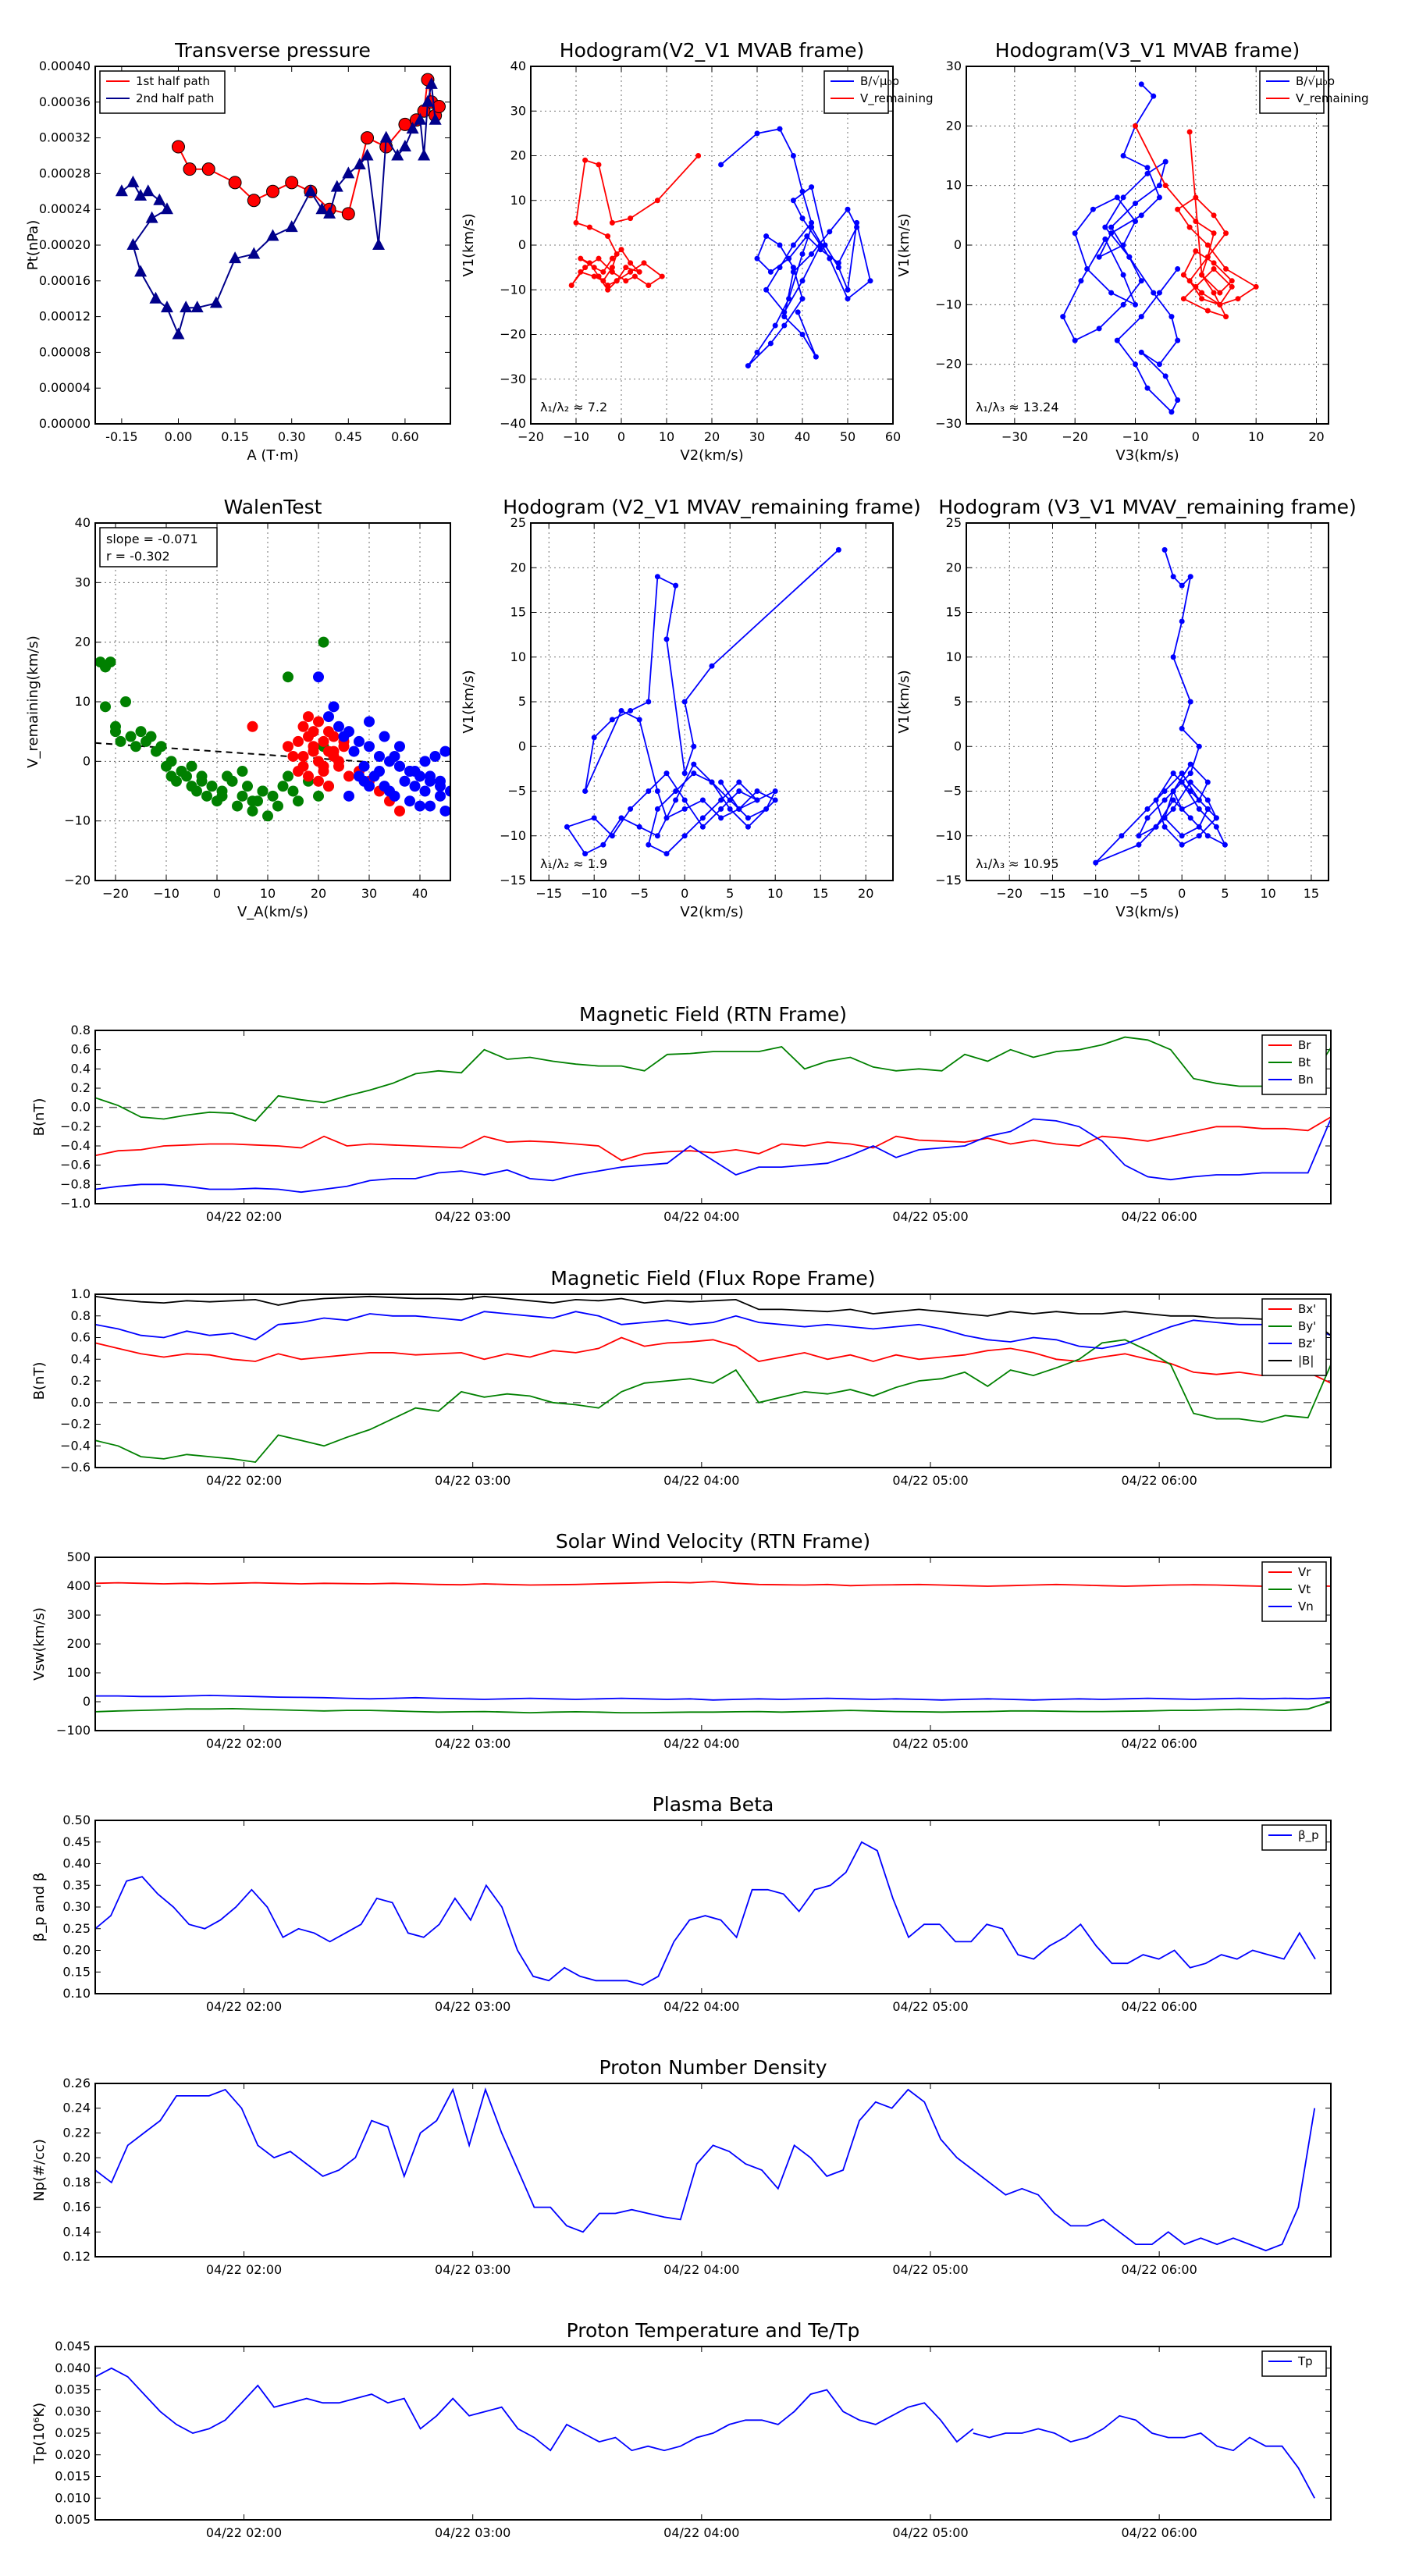 Image resolution: width=1405 pixels, height=2576 pixels. I want to click on series-line-Bx', so click(713, 1360).